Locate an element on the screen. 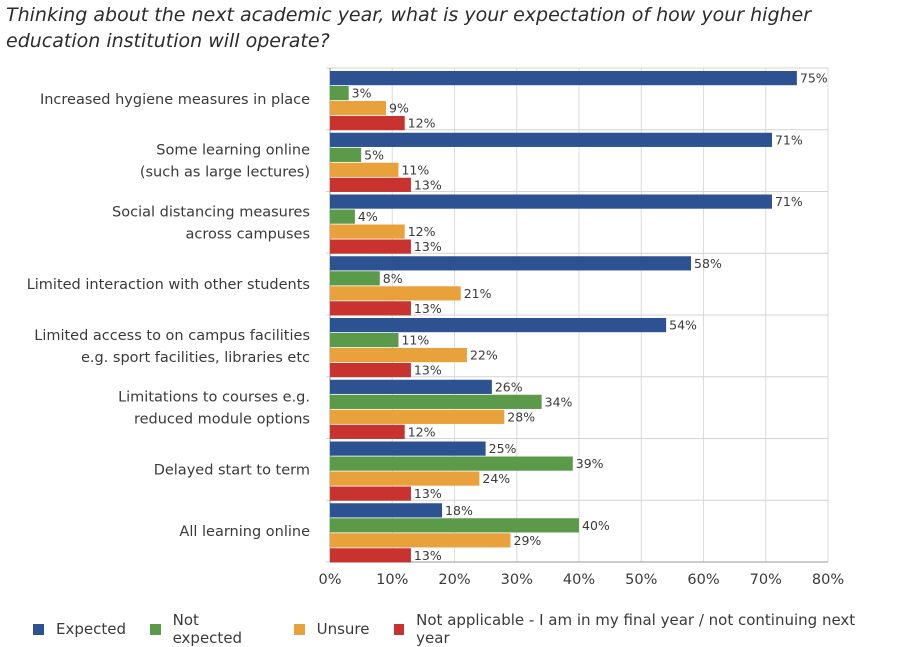  legend-label: Unsure is located at coordinates (343, 629).